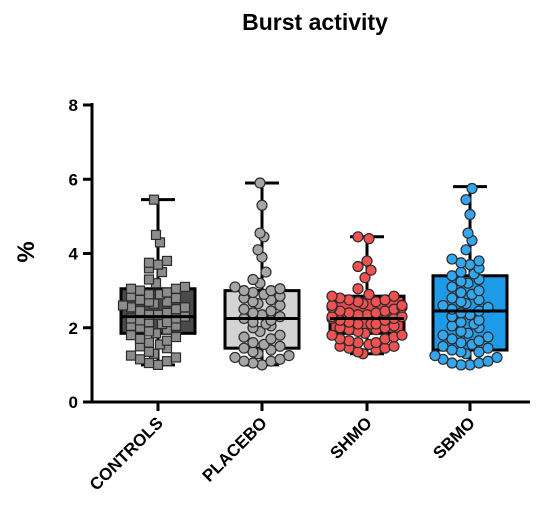  I want to click on points-shmo, so click(367, 295).